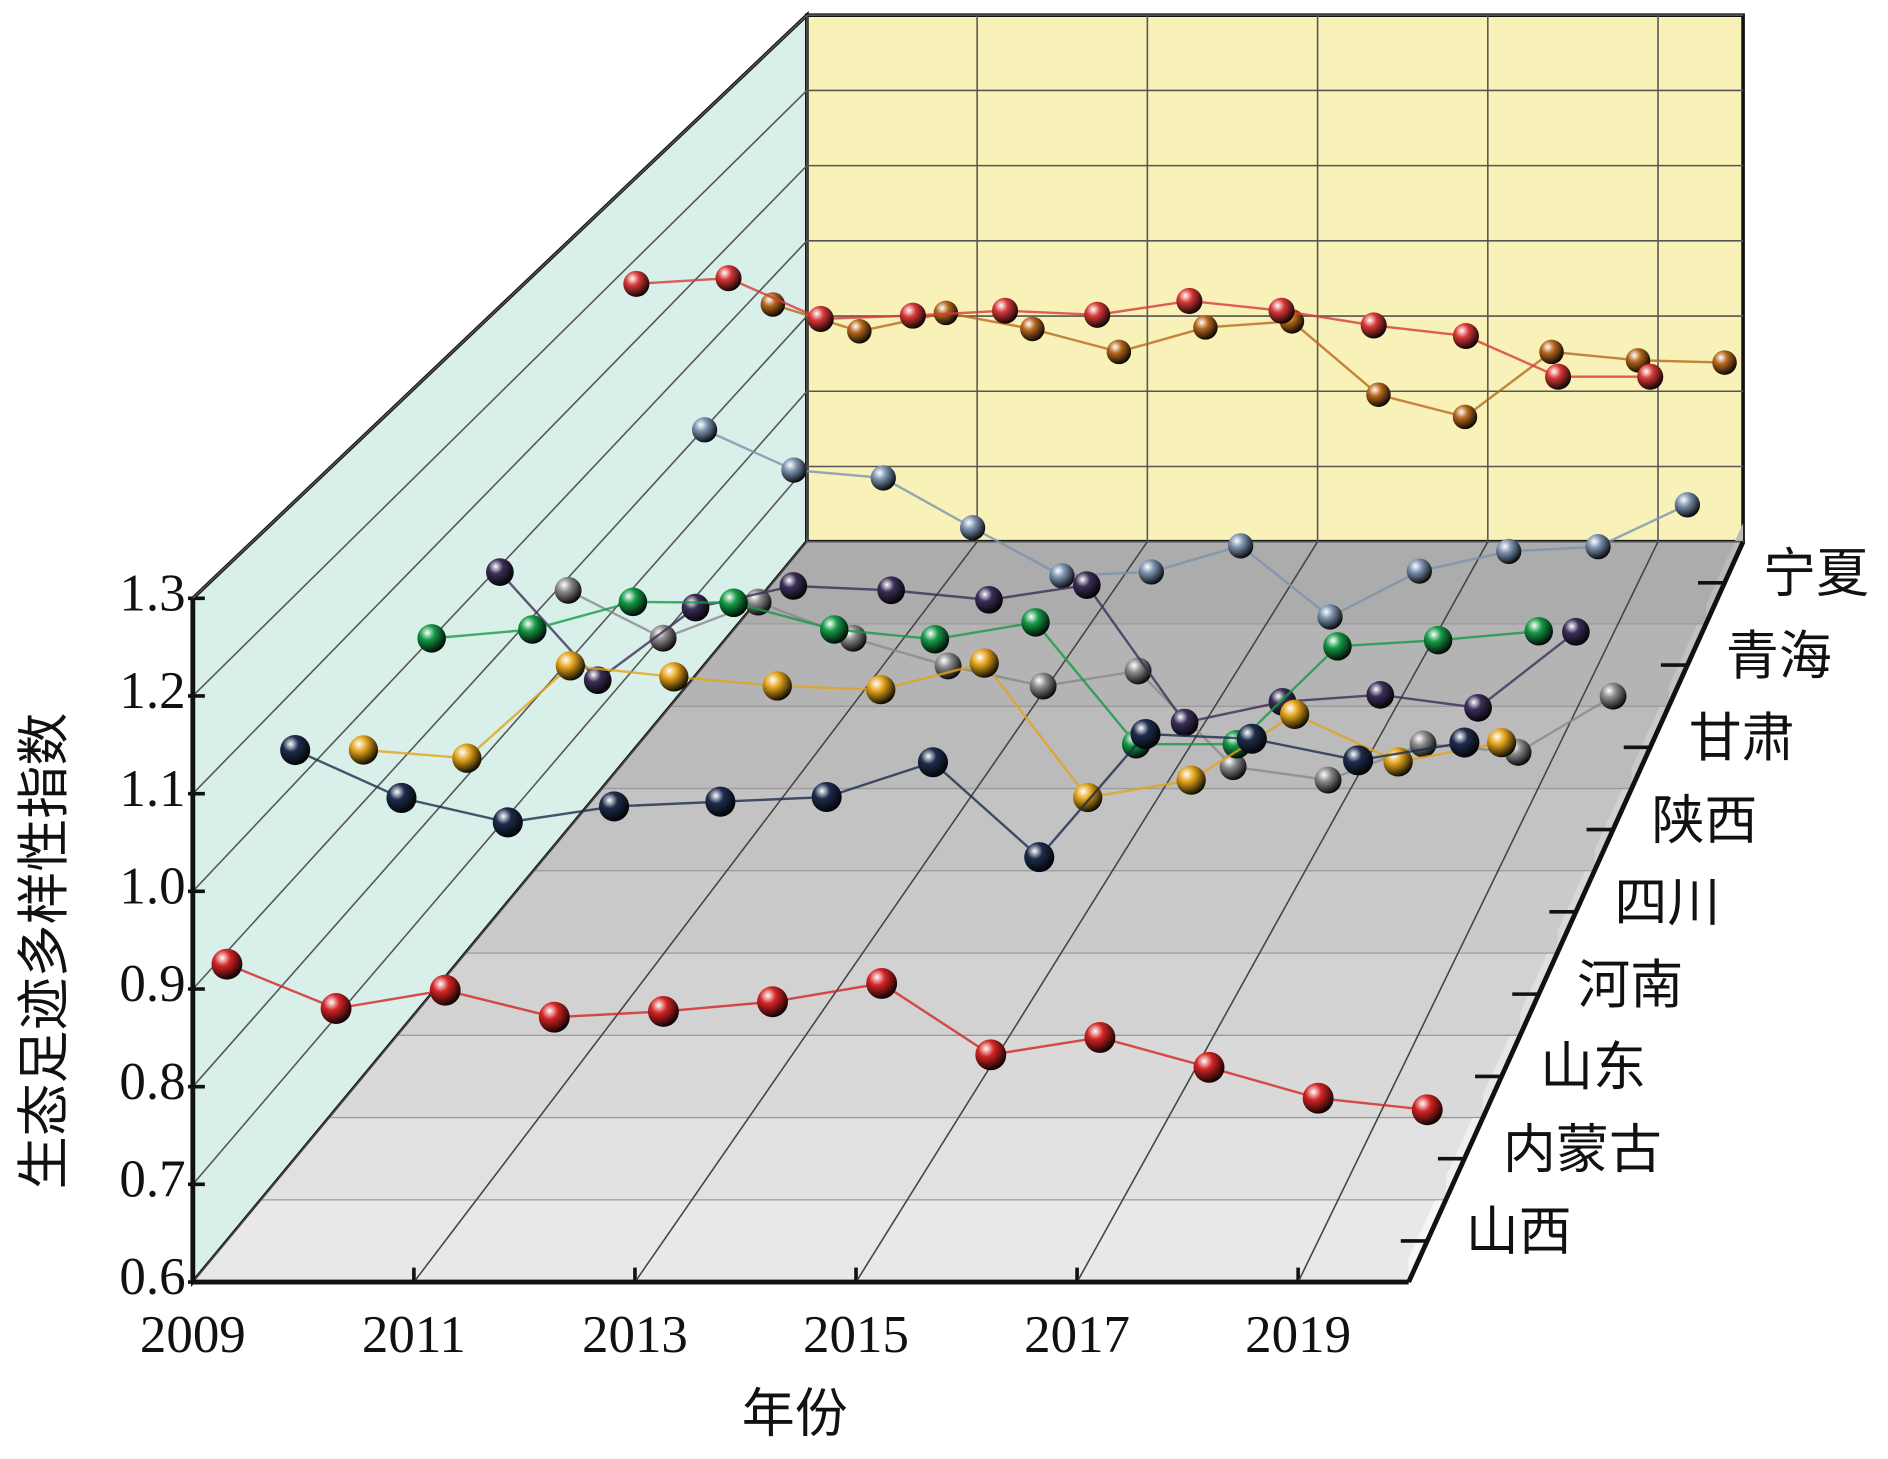 The height and width of the screenshot is (1459, 1888). What do you see at coordinates (152, 691) in the screenshot?
I see `y-tick-label: 1.2` at bounding box center [152, 691].